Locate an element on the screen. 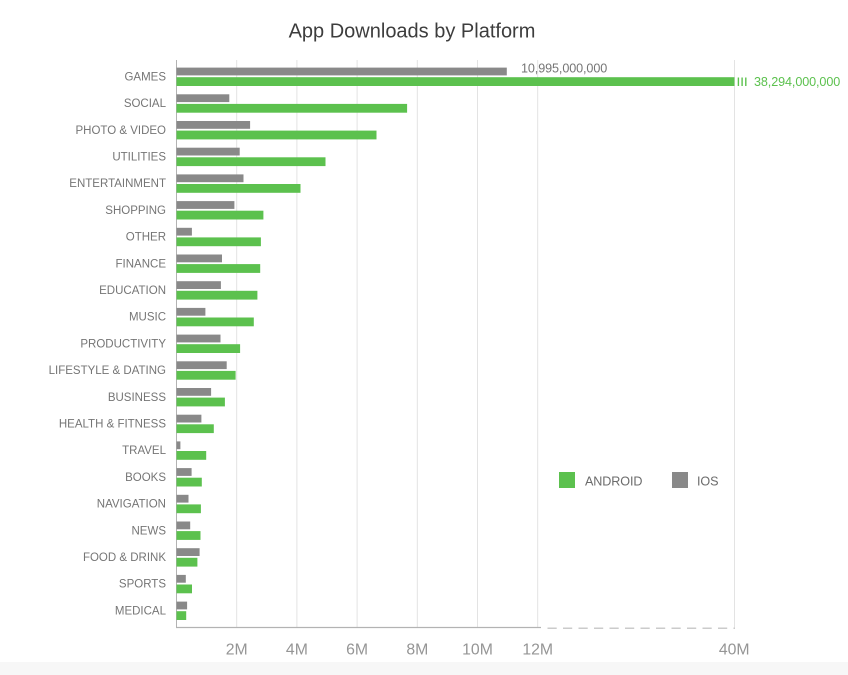 The width and height of the screenshot is (848, 675). svg-text: 2M is located at coordinates (237, 650).